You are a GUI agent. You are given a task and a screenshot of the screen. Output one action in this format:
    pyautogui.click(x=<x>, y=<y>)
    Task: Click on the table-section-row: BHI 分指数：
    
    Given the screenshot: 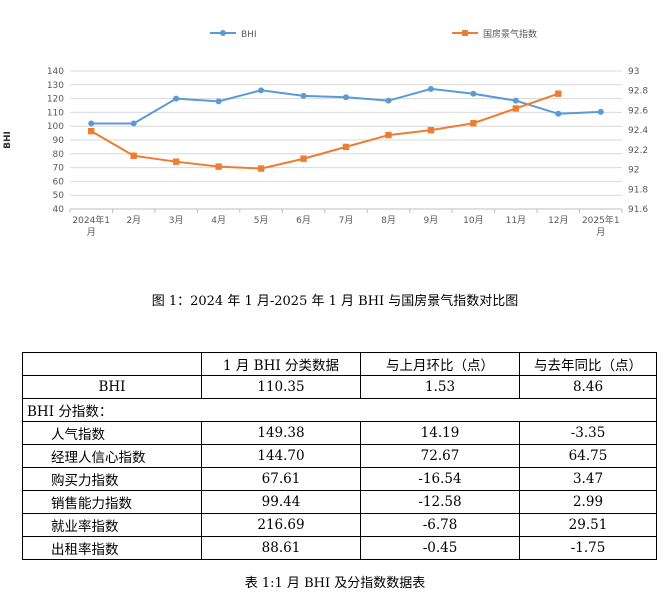 What is the action you would take?
    pyautogui.click(x=339, y=410)
    